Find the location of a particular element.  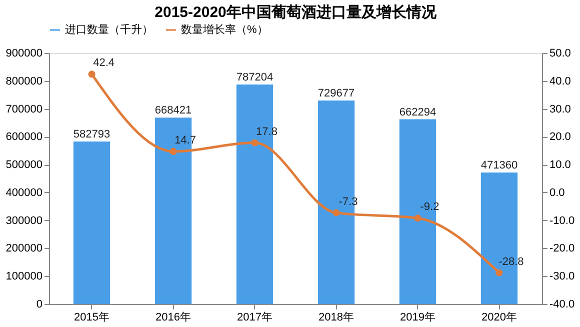

x-tick-label: 2020年 is located at coordinates (499, 318).